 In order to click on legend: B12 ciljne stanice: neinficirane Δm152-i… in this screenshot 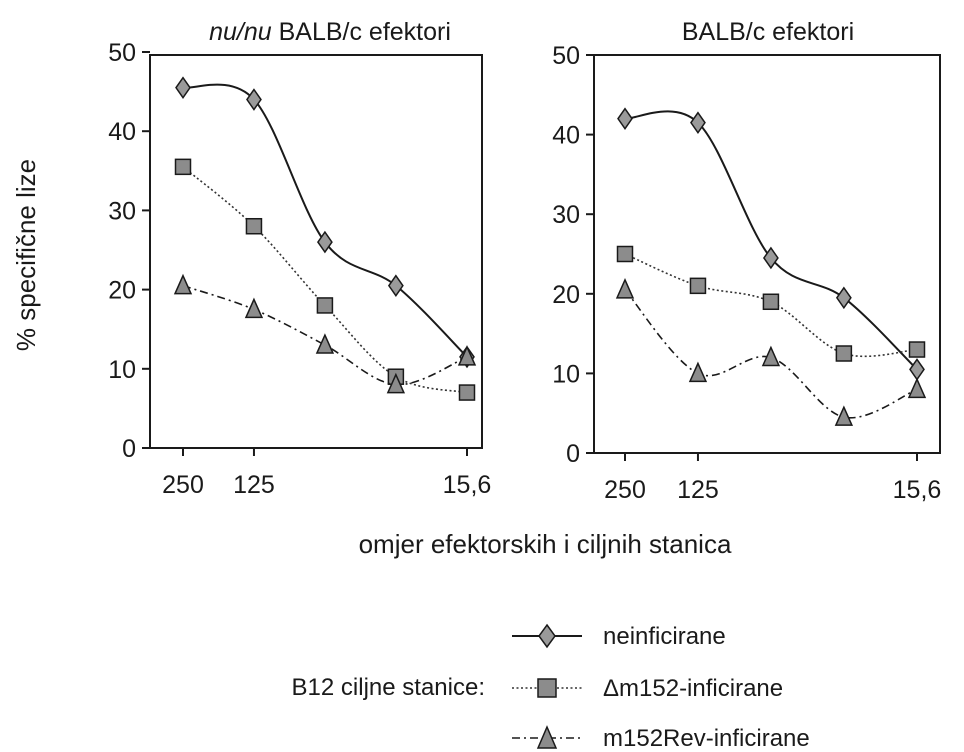, I will do `click(551, 687)`.